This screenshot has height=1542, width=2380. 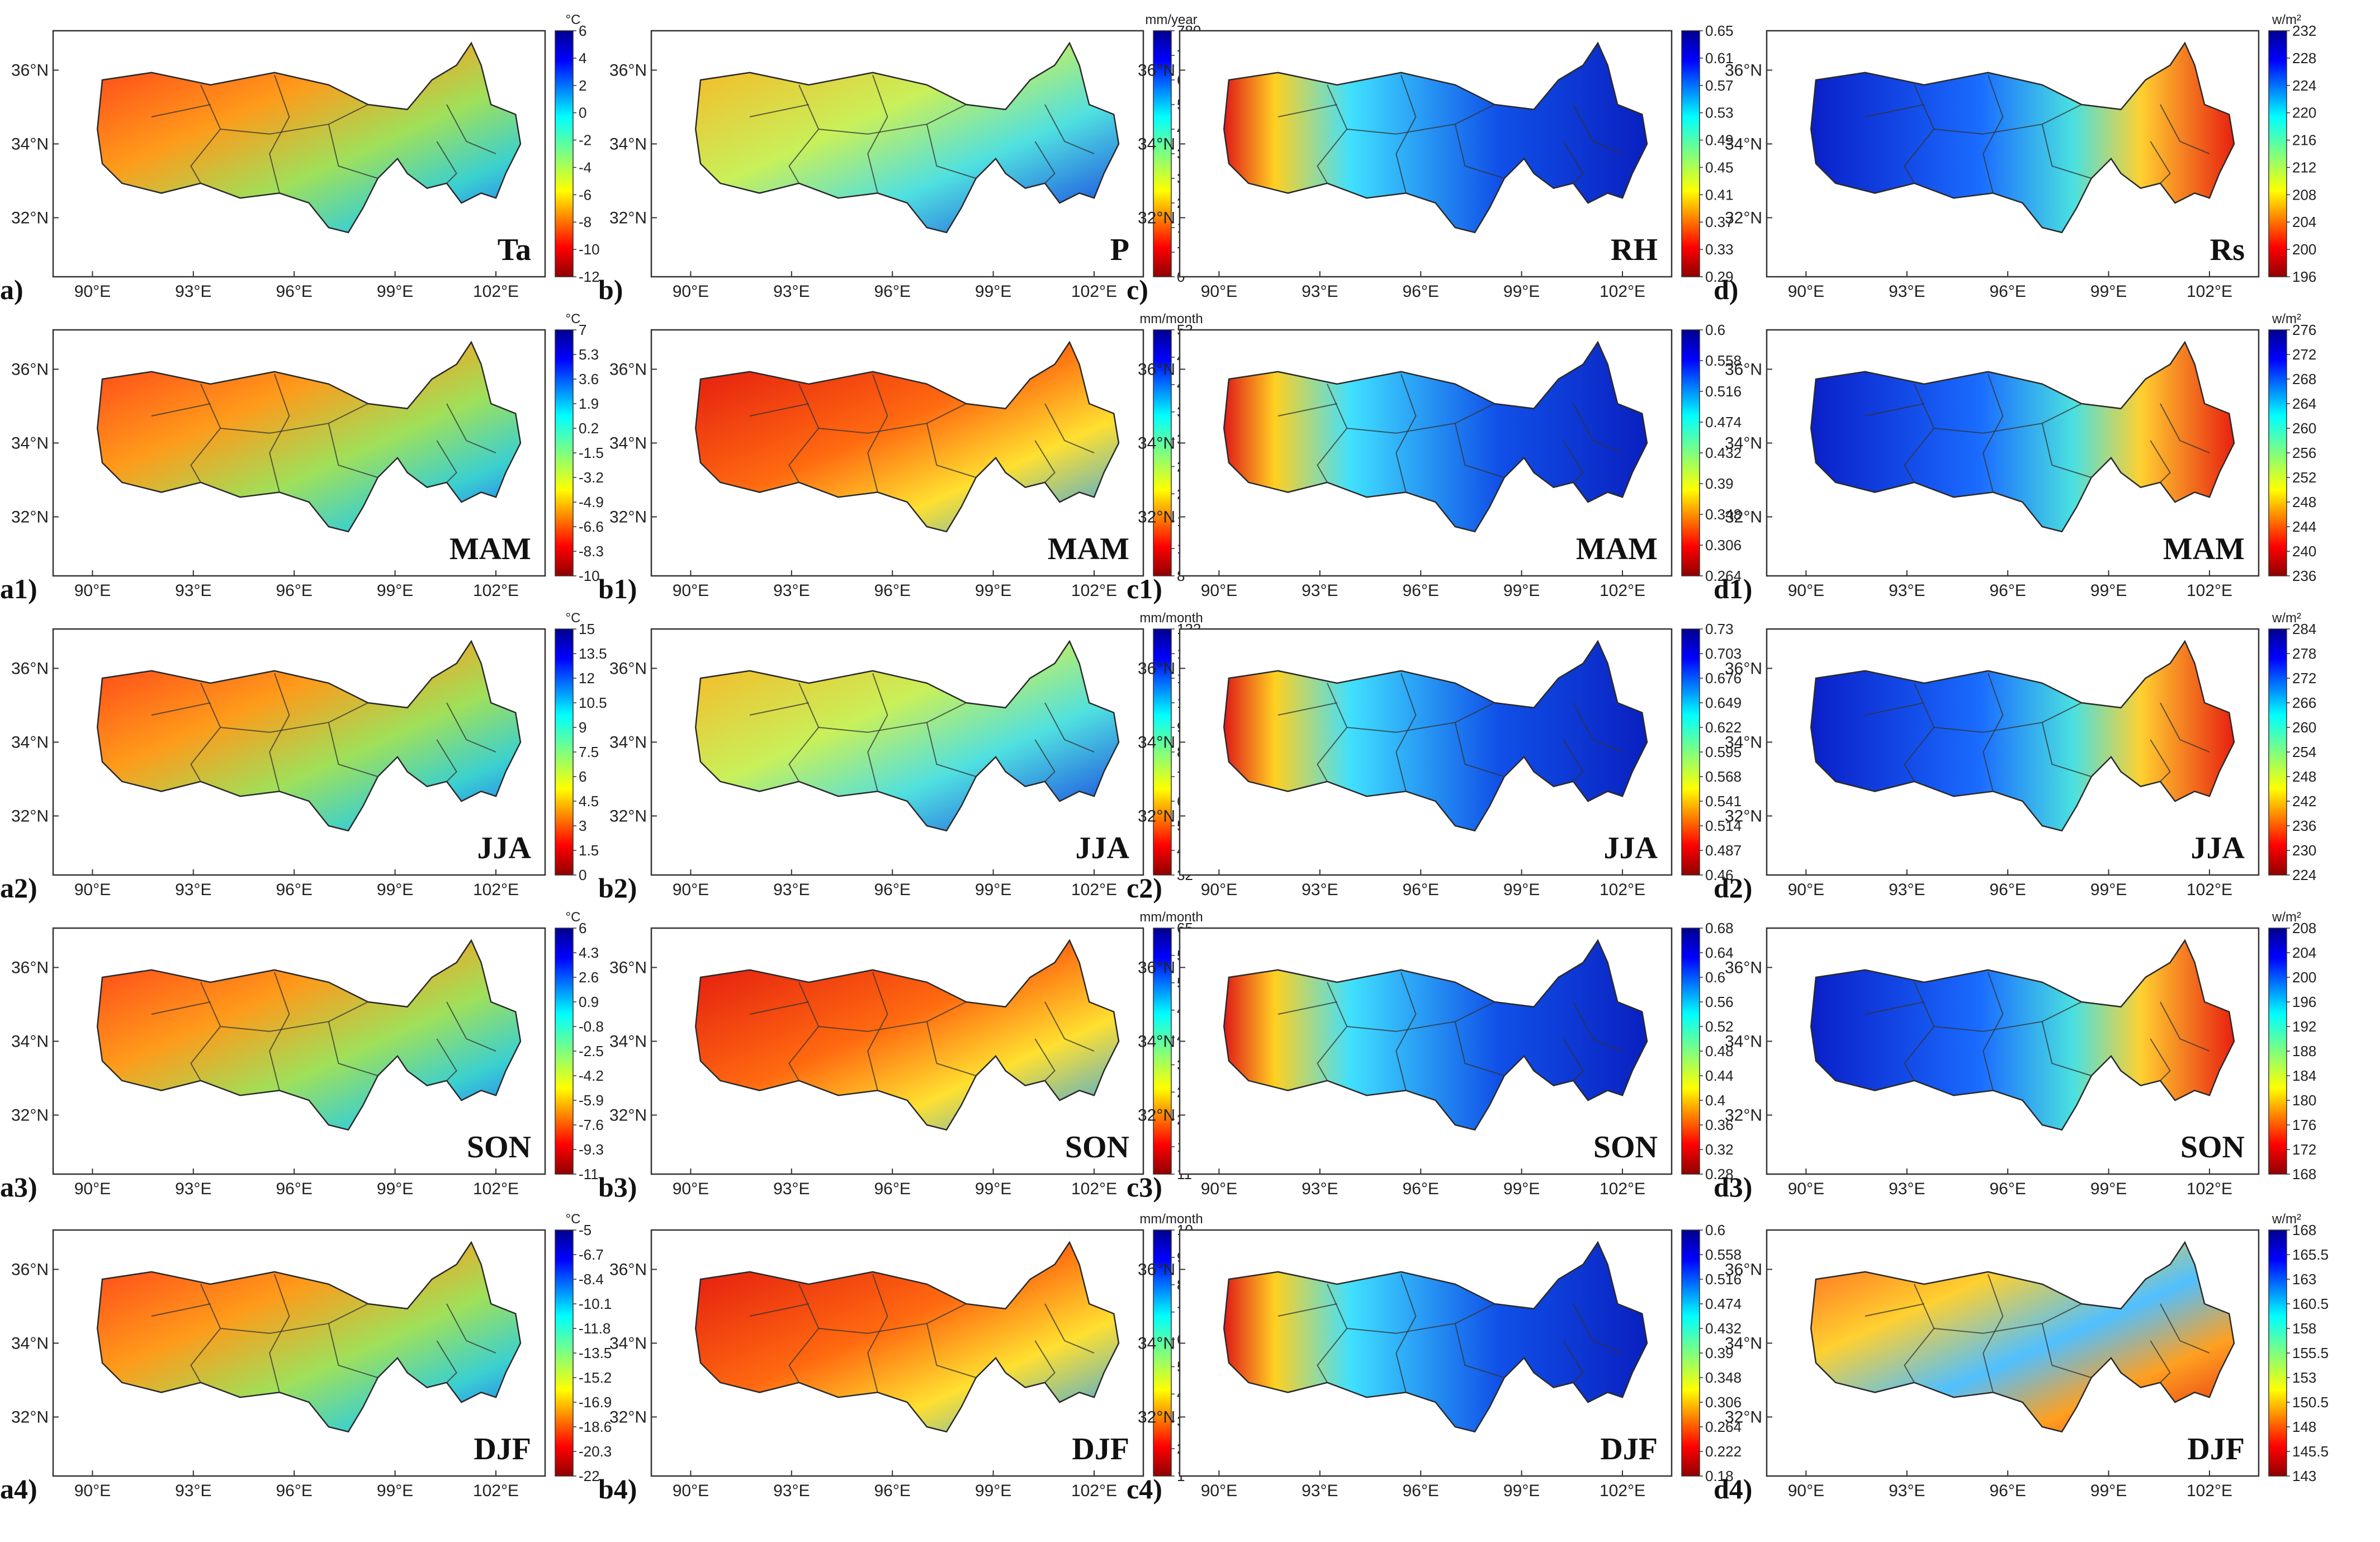 What do you see at coordinates (1719, 1026) in the screenshot?
I see `colorbar-tick-label: 0.52` at bounding box center [1719, 1026].